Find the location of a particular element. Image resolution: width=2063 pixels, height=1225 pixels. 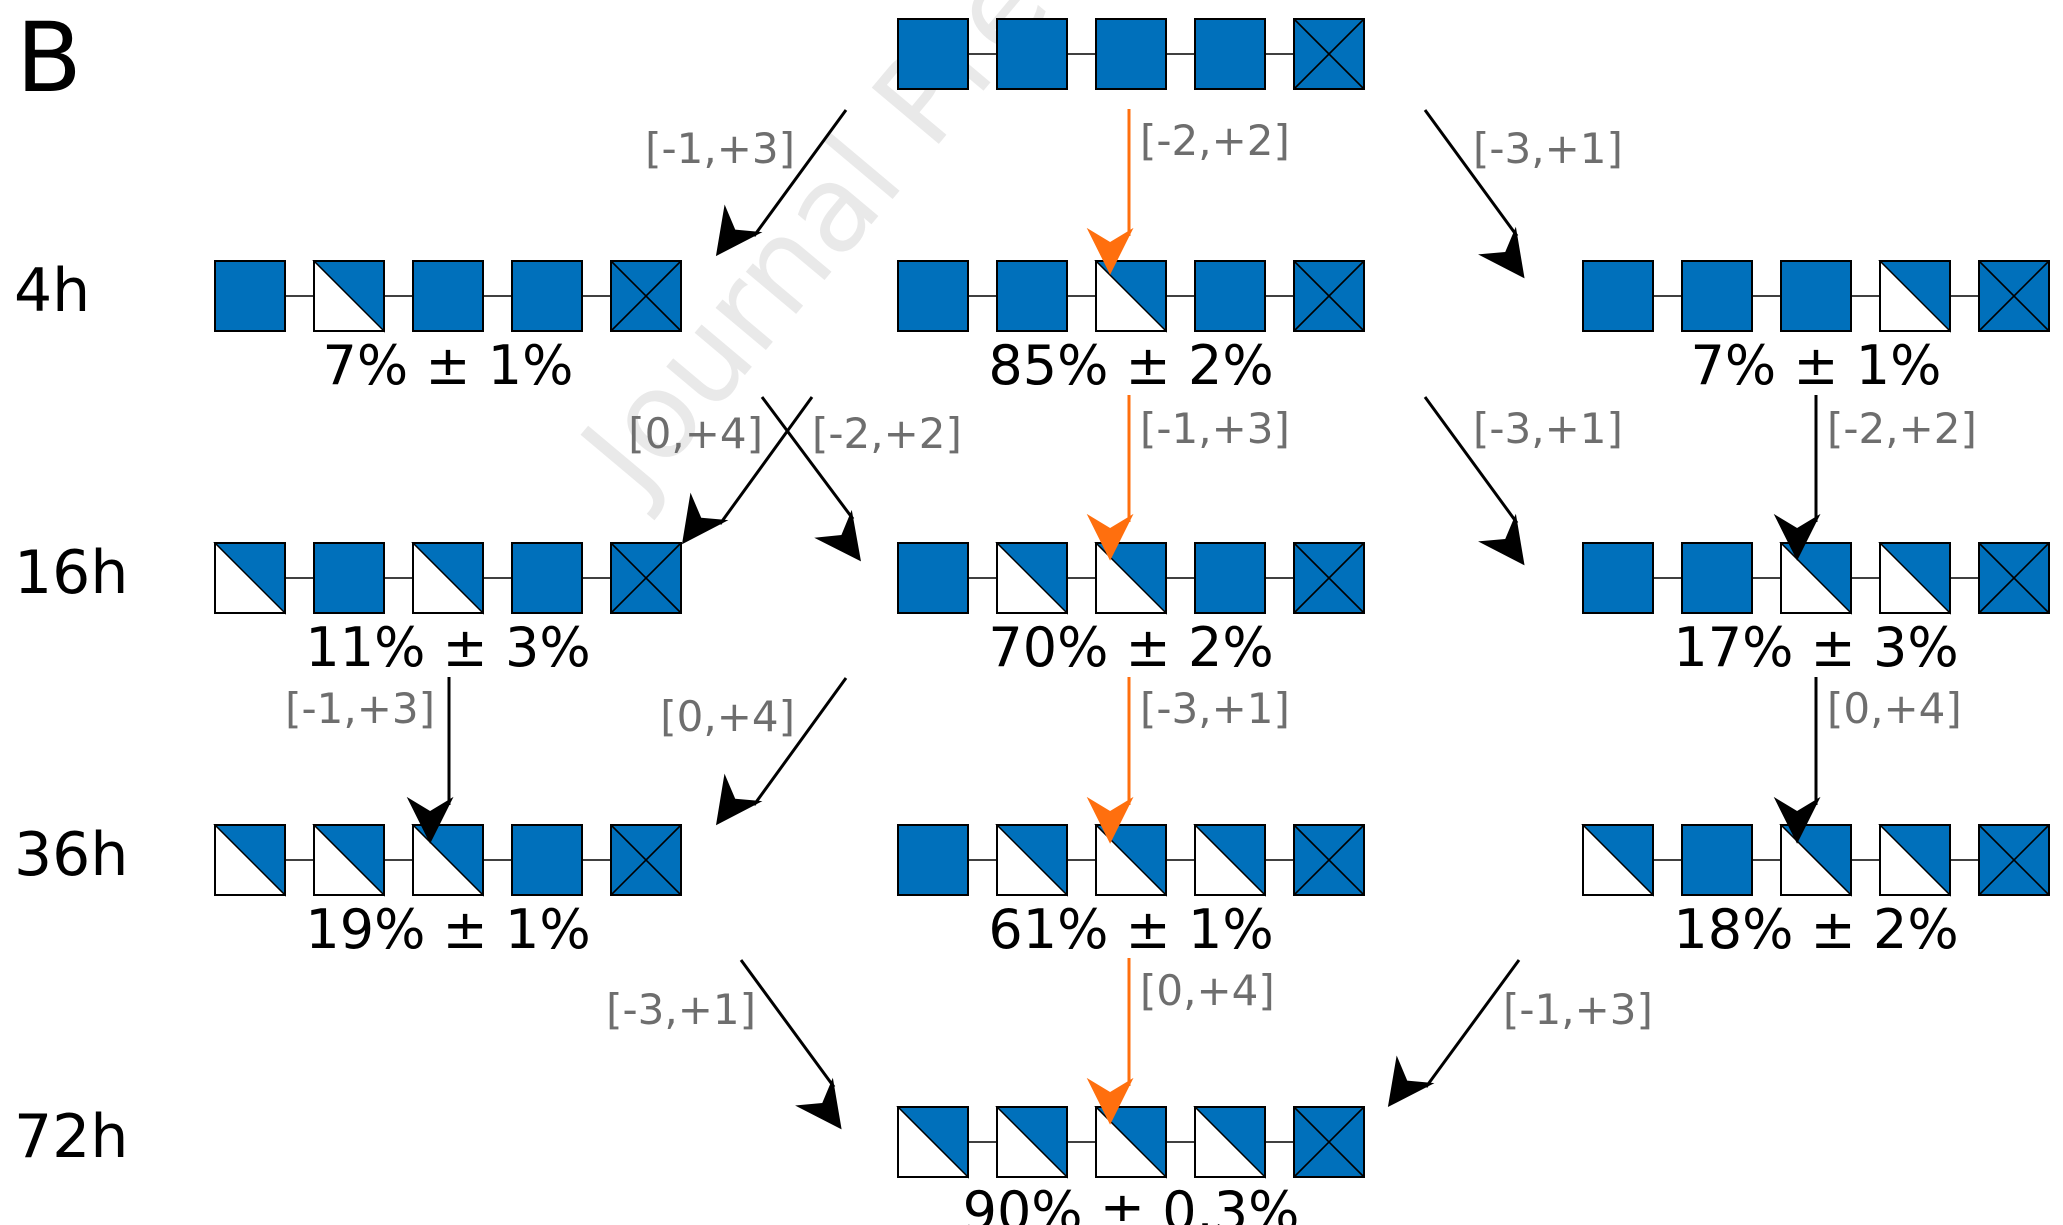

state-0-center is located at coordinates (1131, 54).